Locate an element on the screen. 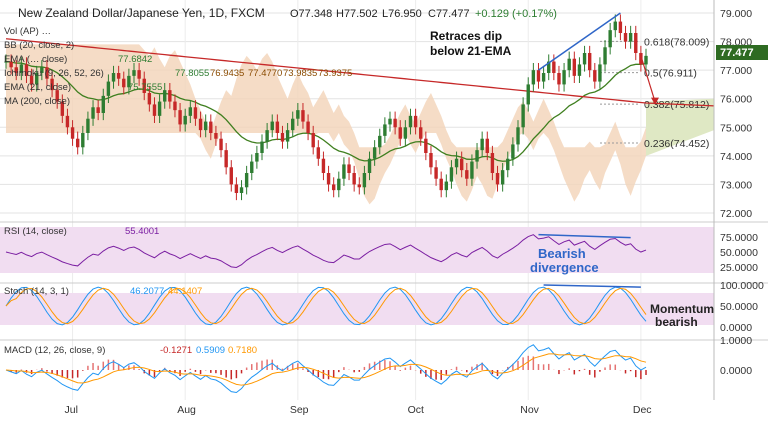 The image size is (768, 421). legend-label: MA (200, close) is located at coordinates (37, 101).